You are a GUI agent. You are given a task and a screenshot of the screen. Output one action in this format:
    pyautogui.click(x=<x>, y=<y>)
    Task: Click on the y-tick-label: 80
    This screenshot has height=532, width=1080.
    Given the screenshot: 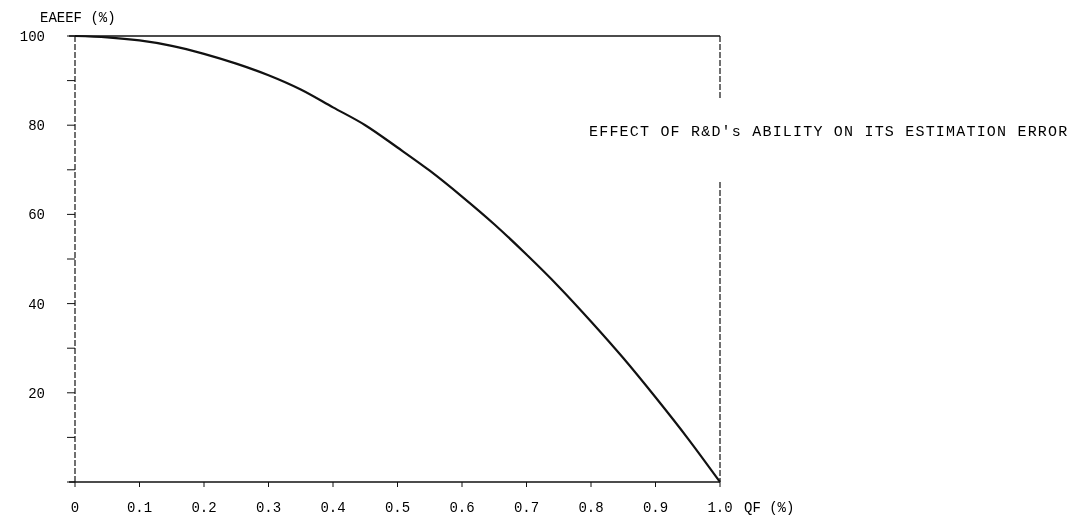 What is the action you would take?
    pyautogui.click(x=36, y=126)
    